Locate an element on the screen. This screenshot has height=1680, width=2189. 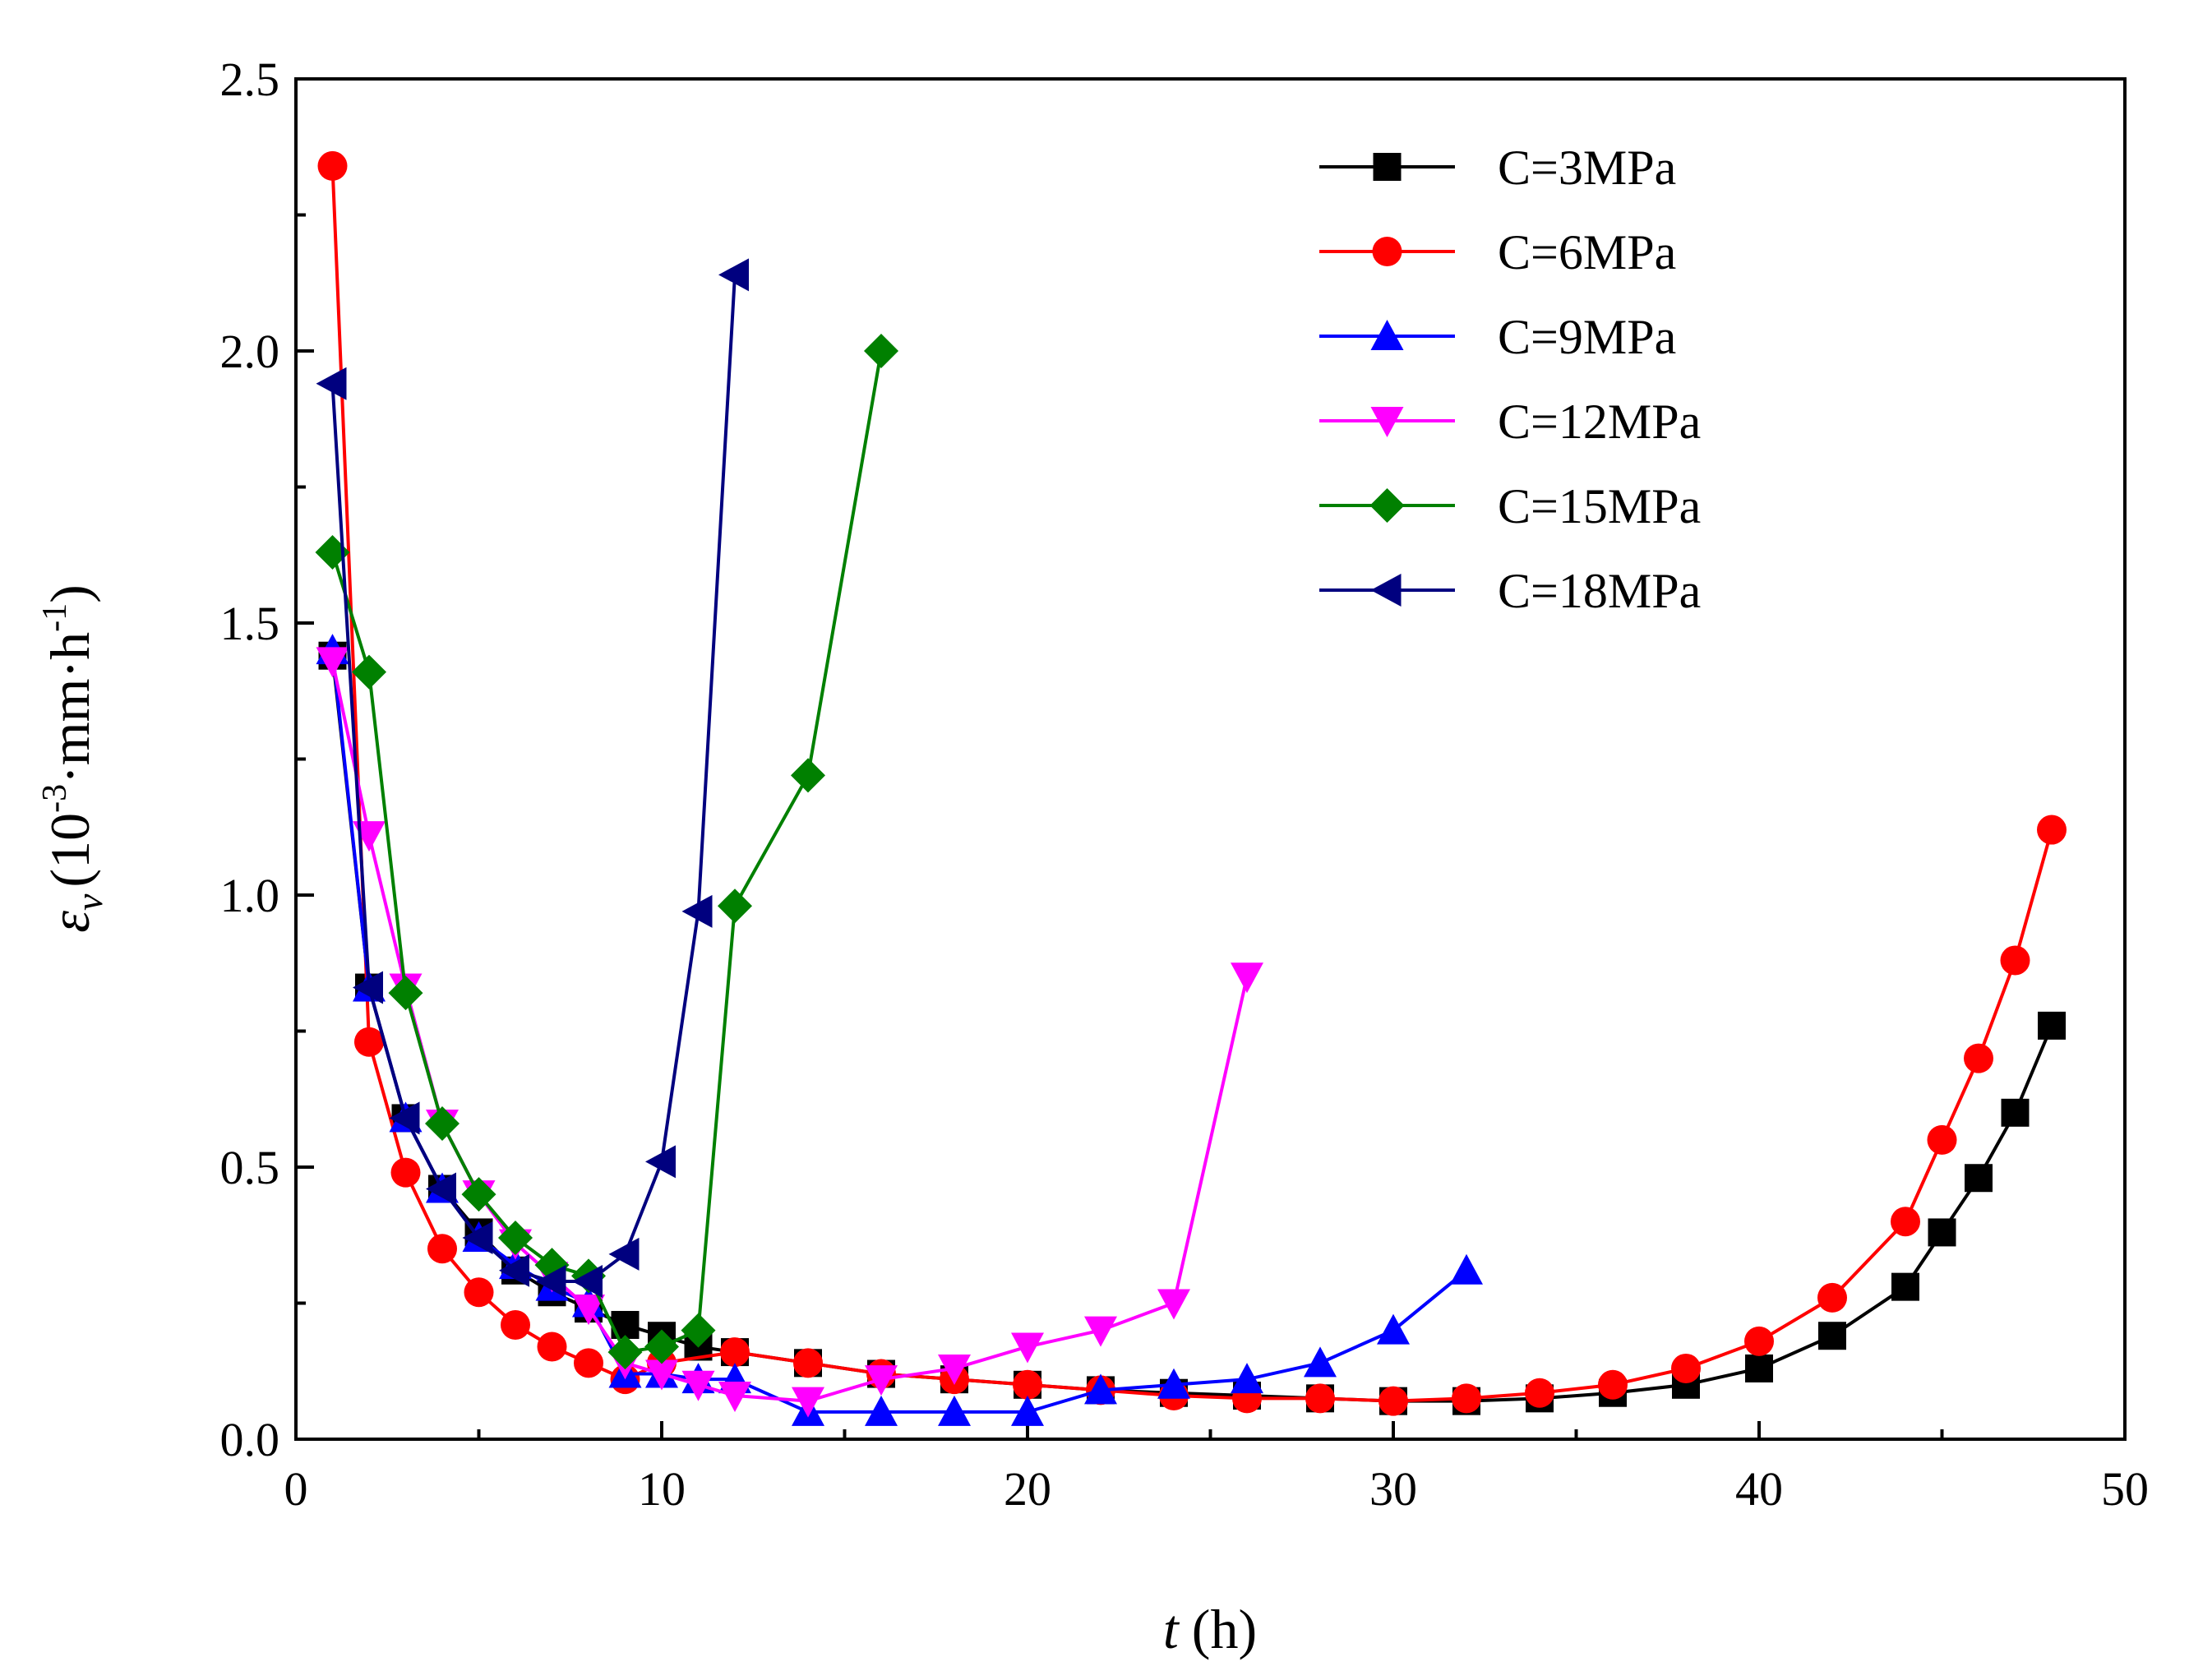
y-tick-label: 2.0 is located at coordinates (250, 351).